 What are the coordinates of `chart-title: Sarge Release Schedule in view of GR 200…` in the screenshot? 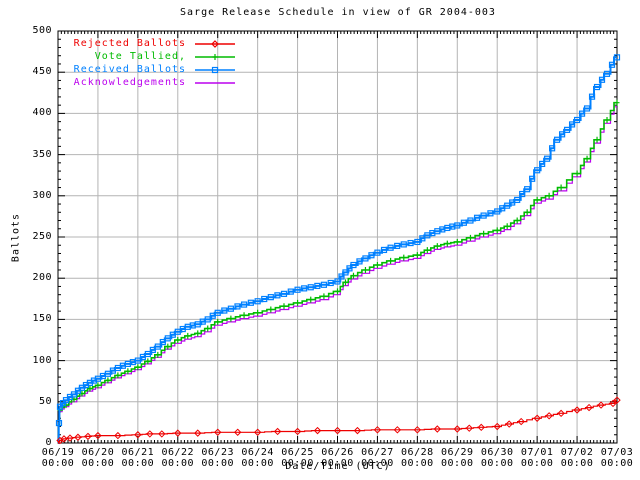 It's located at (338, 12).